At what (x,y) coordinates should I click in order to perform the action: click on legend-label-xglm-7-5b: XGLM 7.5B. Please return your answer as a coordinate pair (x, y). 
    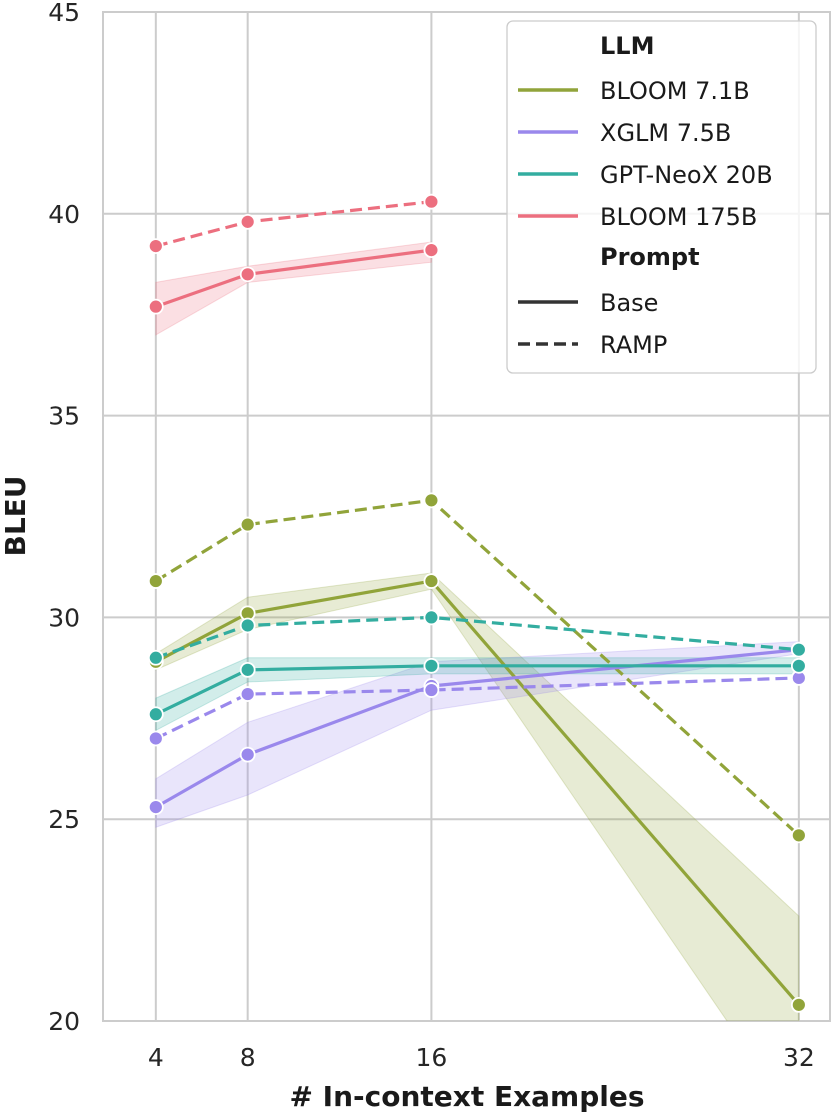
    Looking at the image, I should click on (665, 133).